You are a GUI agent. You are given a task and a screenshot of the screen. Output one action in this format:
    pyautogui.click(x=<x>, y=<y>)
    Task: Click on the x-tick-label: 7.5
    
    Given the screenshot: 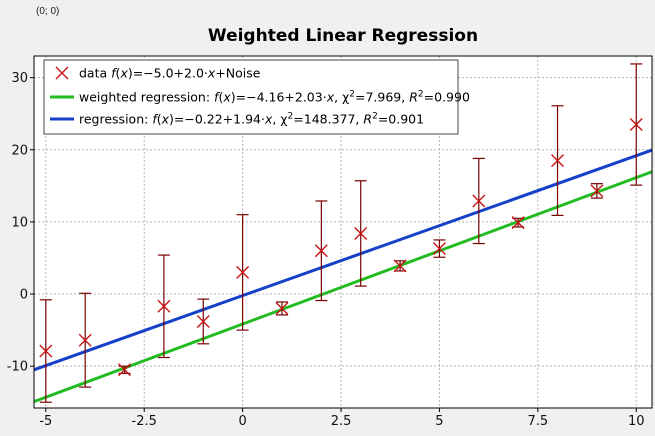 What is the action you would take?
    pyautogui.click(x=538, y=421)
    